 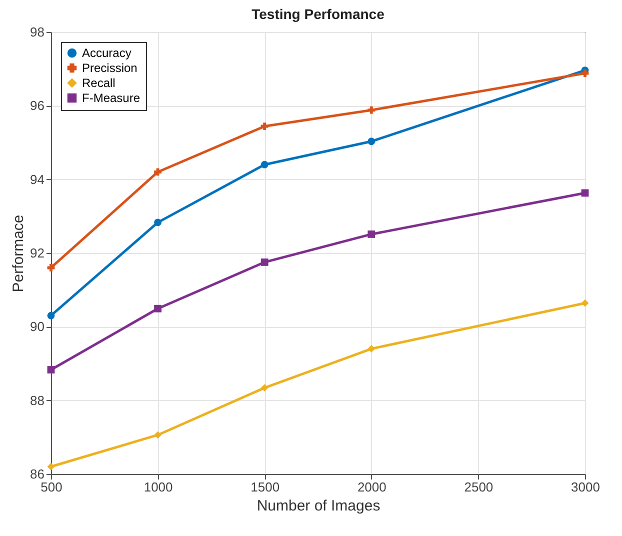 I want to click on x-tick-label: 3000, so click(x=585, y=487).